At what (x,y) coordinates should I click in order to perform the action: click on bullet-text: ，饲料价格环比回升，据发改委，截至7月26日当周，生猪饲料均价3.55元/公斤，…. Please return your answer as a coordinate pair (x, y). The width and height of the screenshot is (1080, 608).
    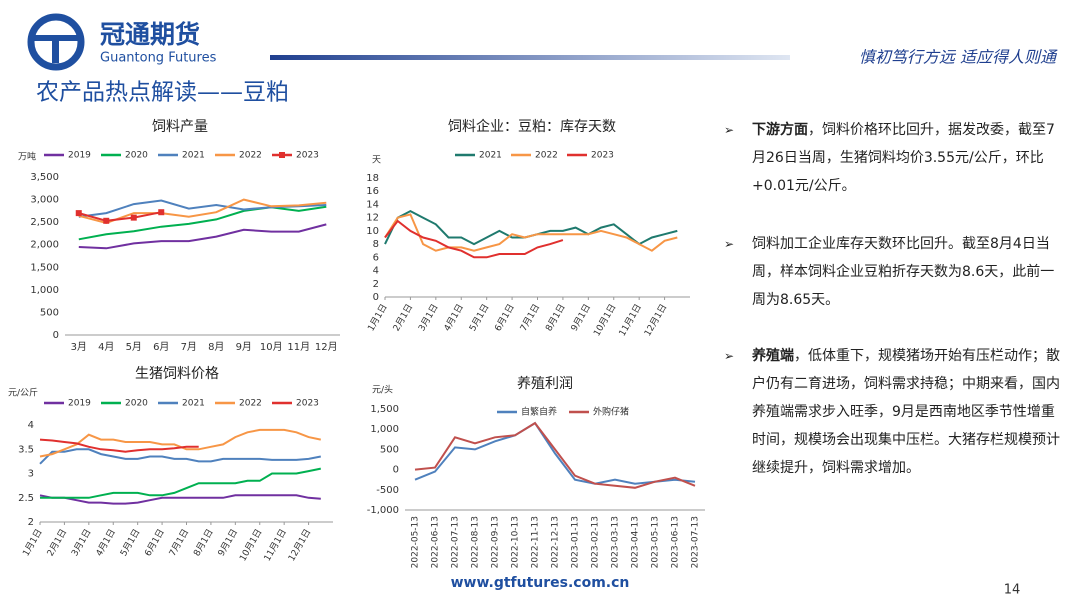
    Looking at the image, I should click on (903, 158).